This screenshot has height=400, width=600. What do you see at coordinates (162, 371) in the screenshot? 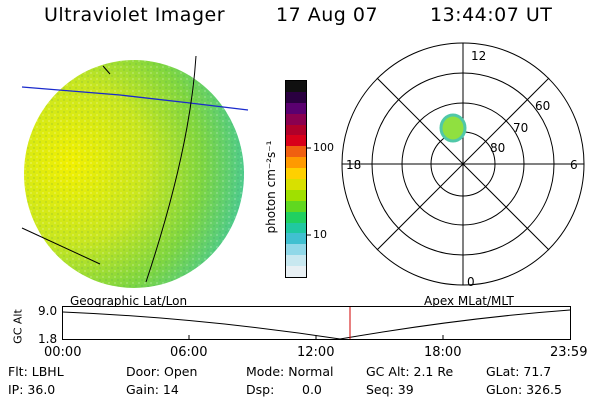
I see `door-status: Door: Open` at bounding box center [162, 371].